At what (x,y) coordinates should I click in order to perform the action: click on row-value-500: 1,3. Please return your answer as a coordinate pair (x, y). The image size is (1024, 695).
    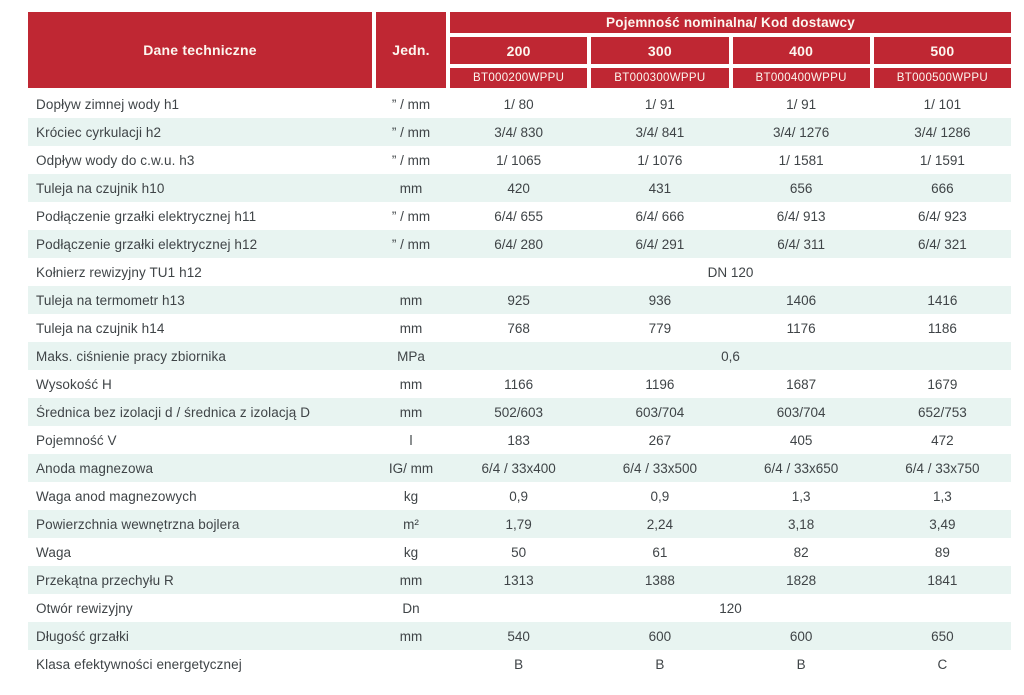
    Looking at the image, I should click on (942, 496).